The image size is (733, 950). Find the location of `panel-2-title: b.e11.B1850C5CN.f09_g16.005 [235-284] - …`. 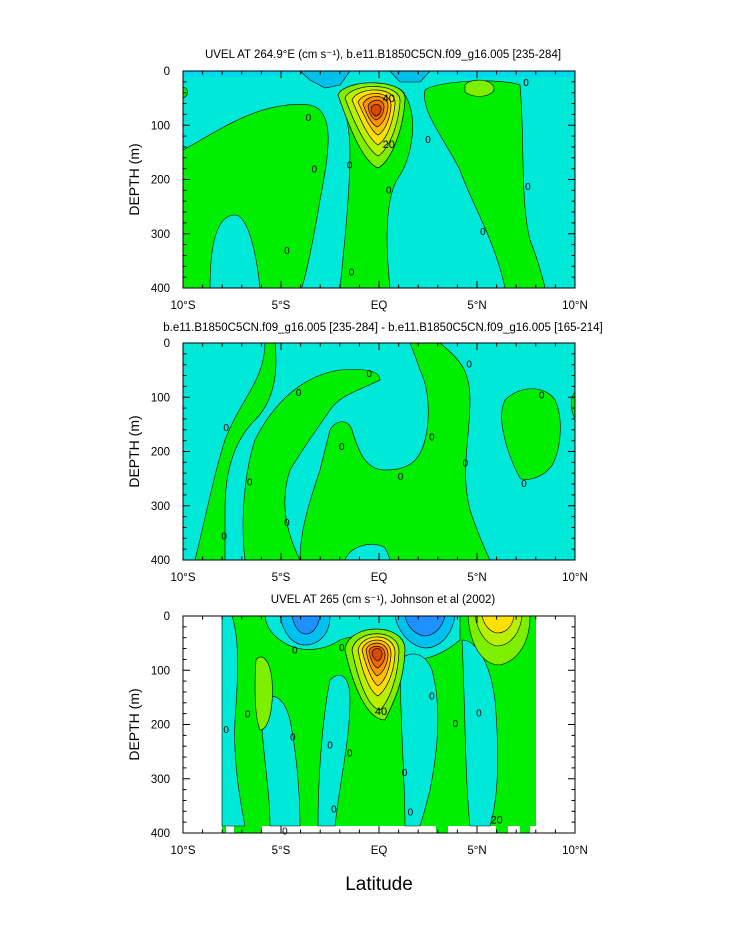

panel-2-title: b.e11.B1850C5CN.f09_g16.005 [235-284] - … is located at coordinates (382, 328).